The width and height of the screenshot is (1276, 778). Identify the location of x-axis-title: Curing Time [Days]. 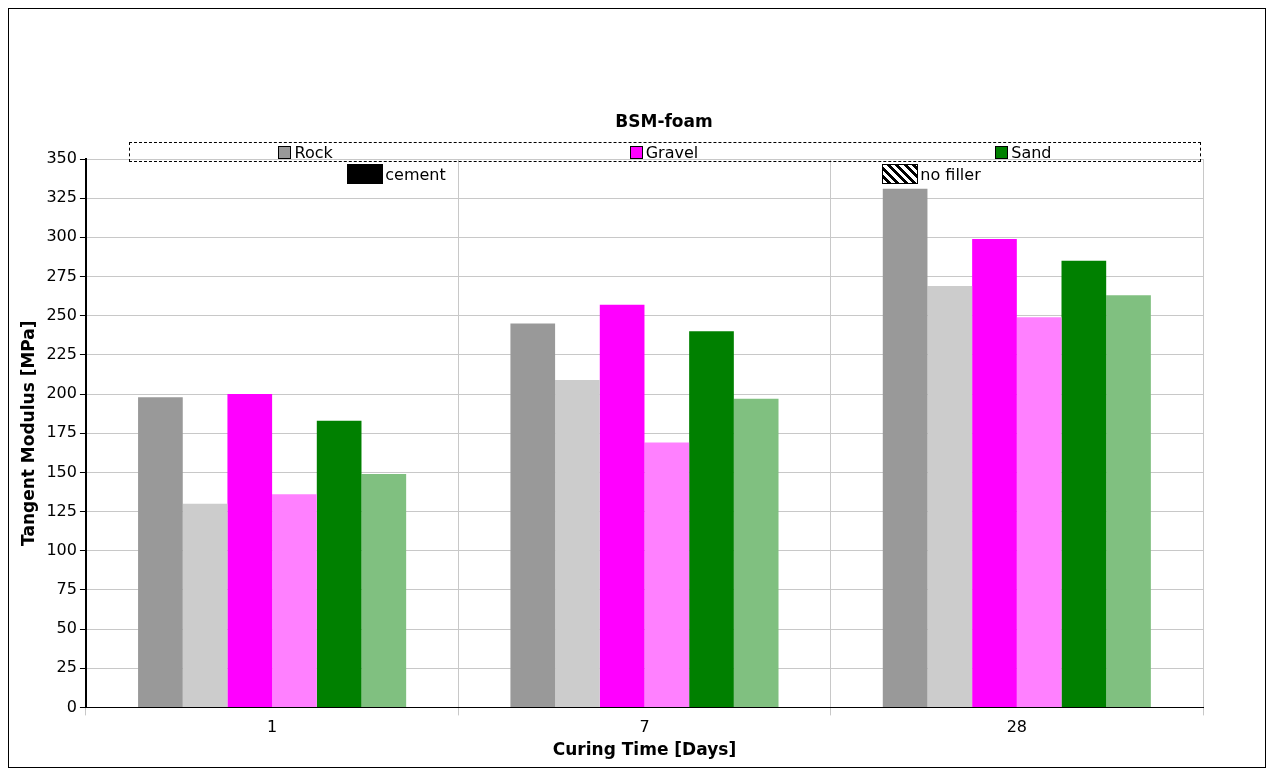
(644, 749).